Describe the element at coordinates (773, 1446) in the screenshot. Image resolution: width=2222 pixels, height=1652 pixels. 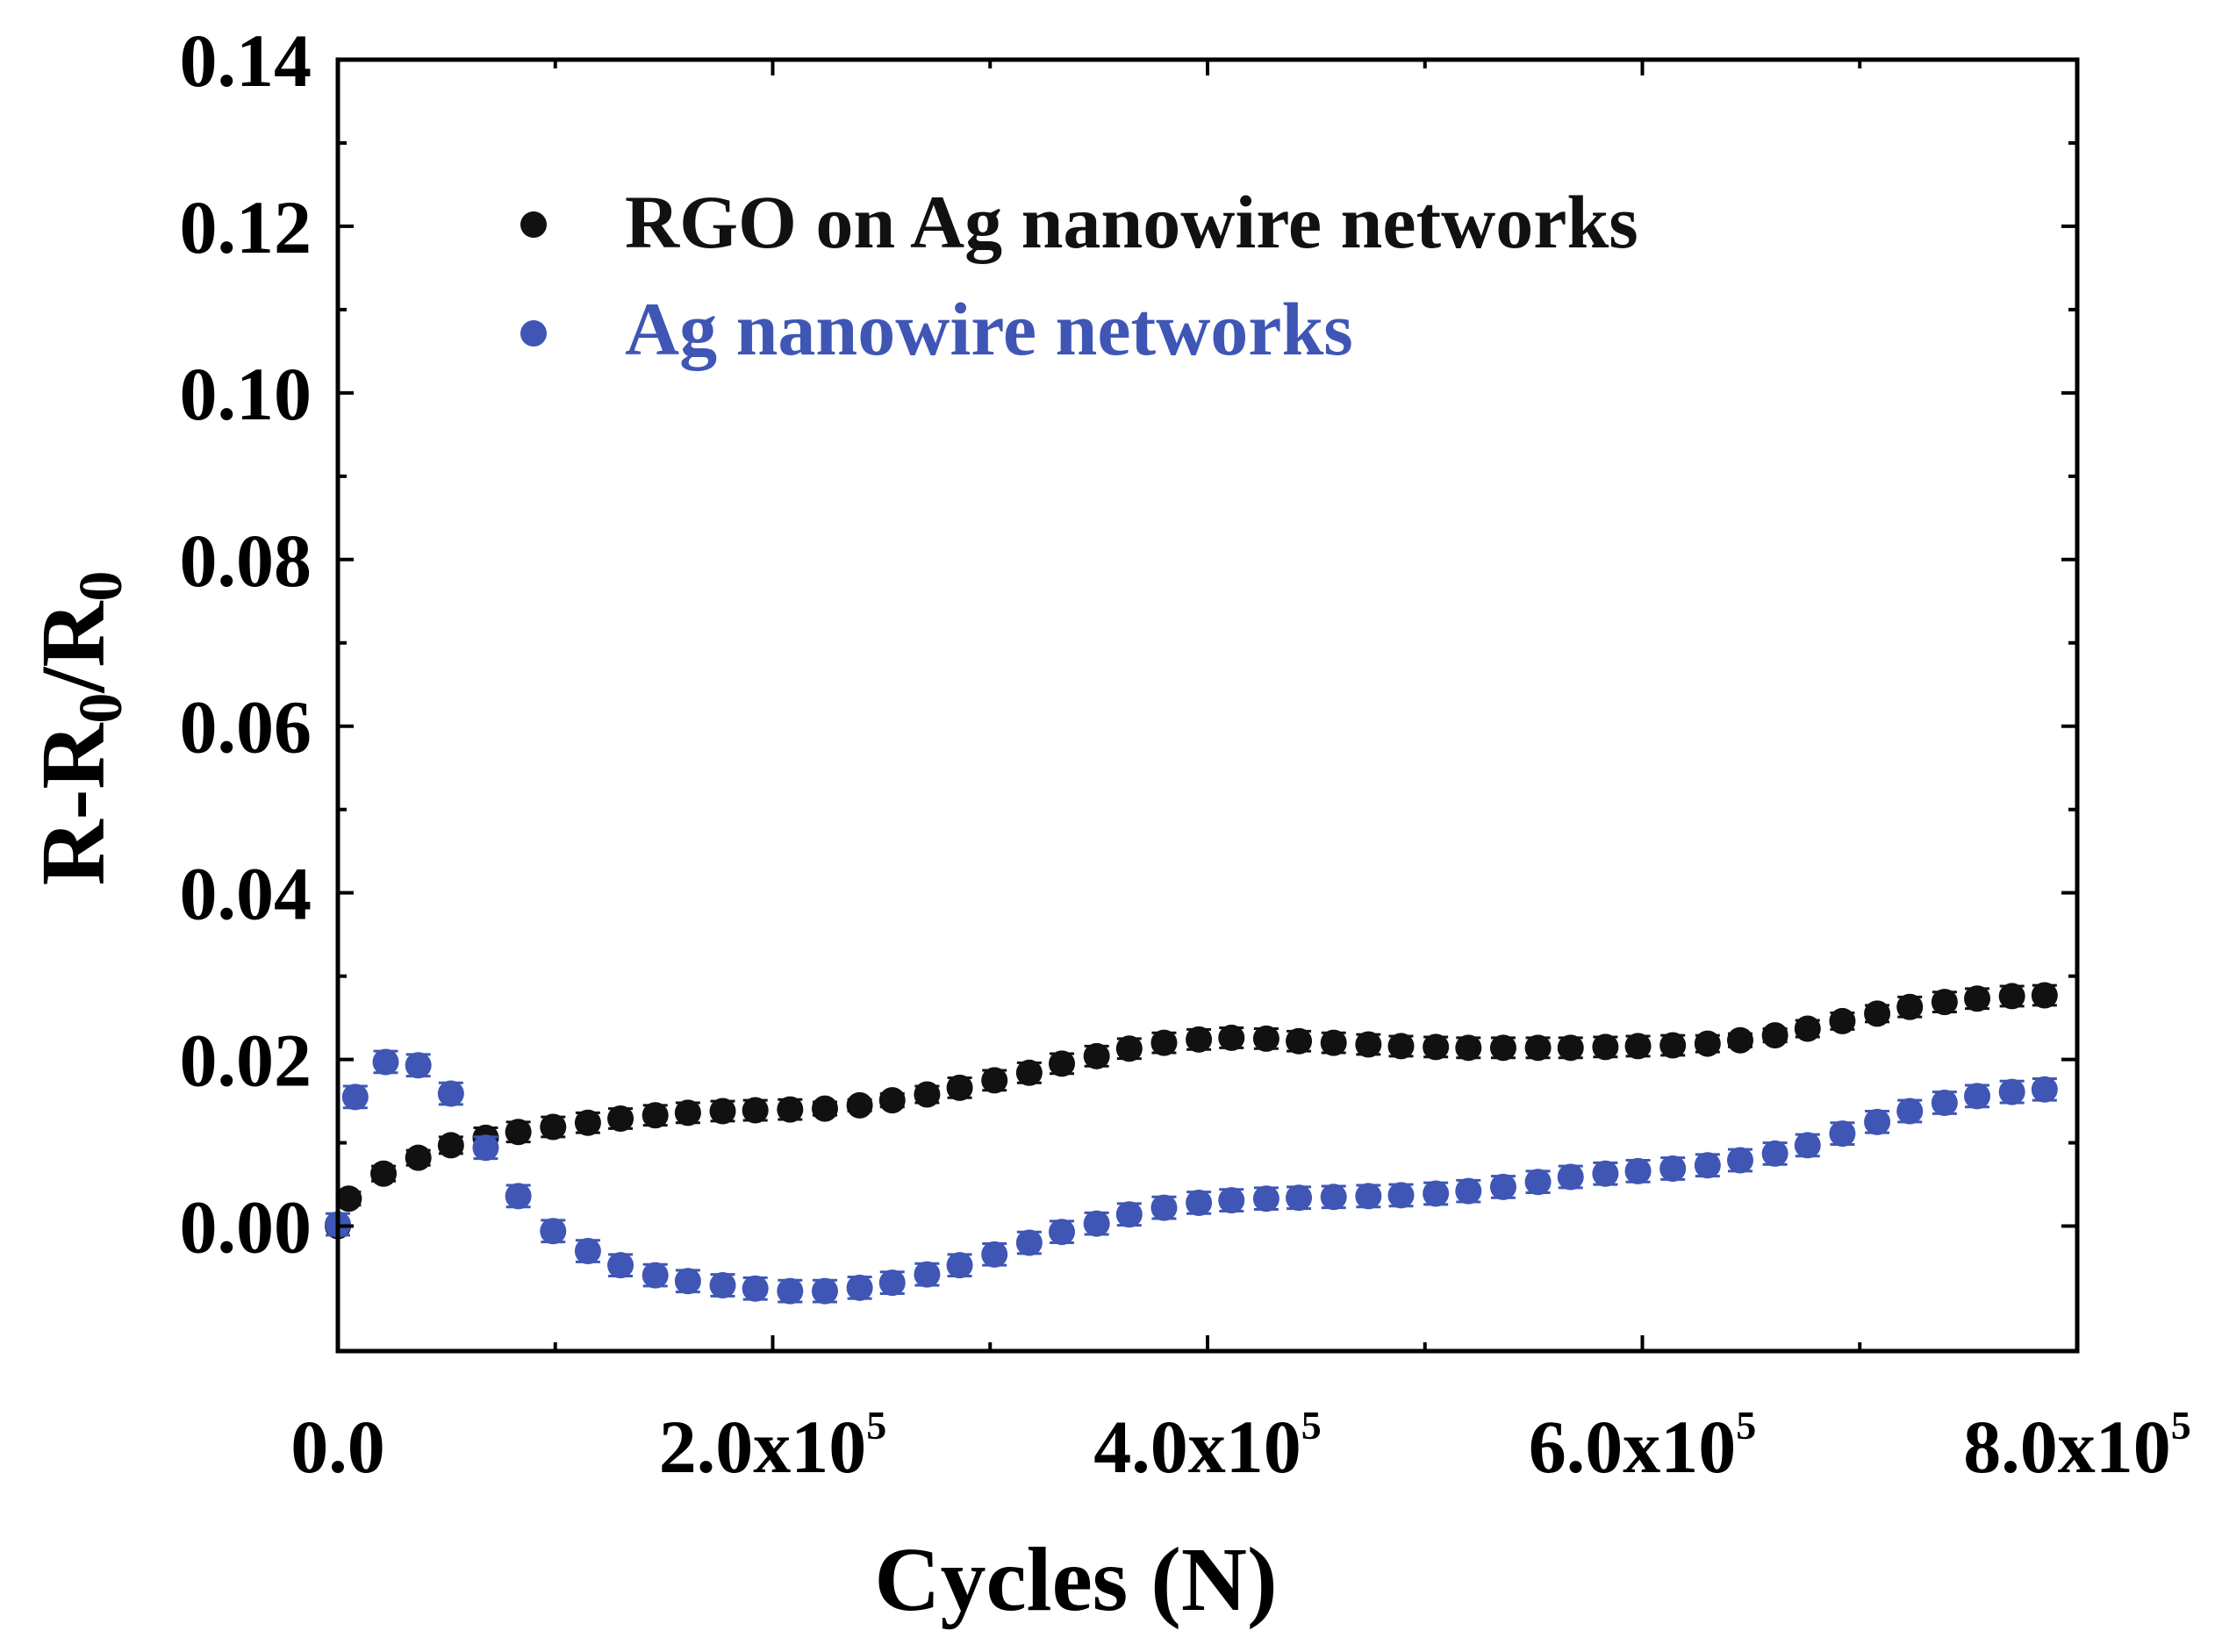
I see `x-tick-label: 2.0x10⁵` at that location.